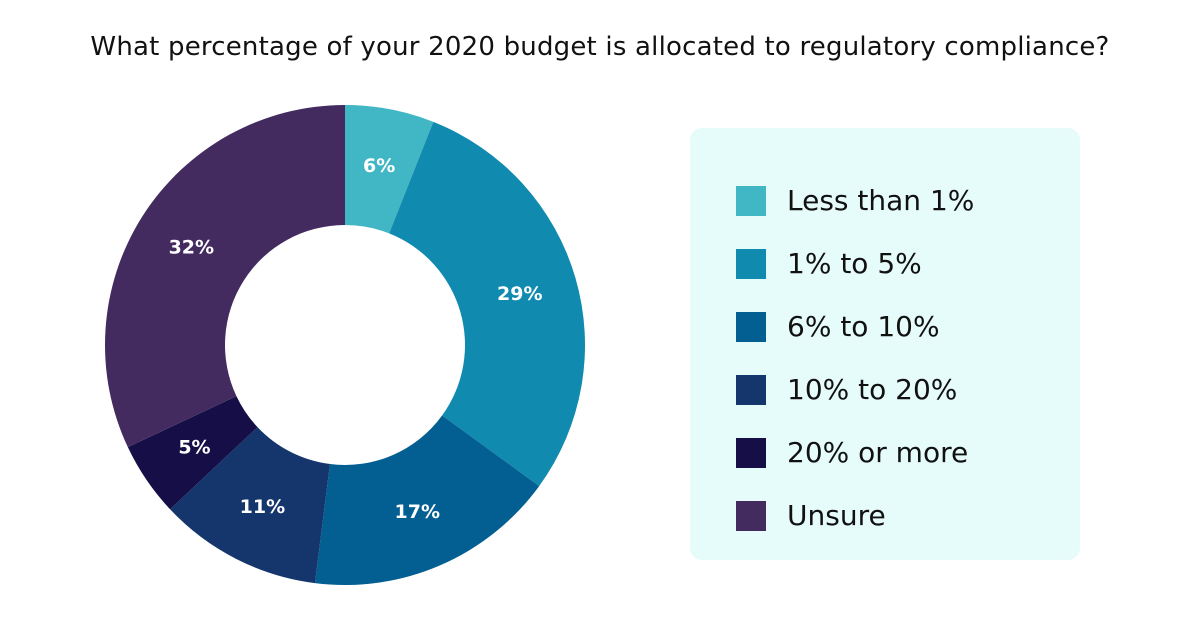 The image size is (1200, 627). What do you see at coordinates (191, 247) in the screenshot?
I see `slice-value-label-5: 32%` at bounding box center [191, 247].